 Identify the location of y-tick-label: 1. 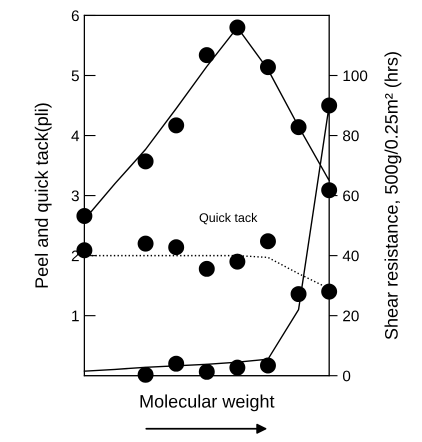
(75, 316).